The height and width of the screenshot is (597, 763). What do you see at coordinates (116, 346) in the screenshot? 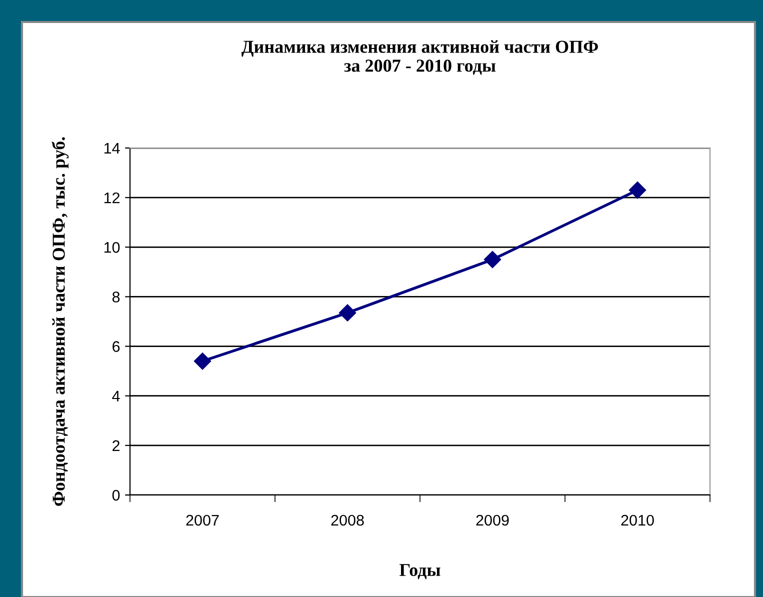
I see `y-tick-label: 6` at bounding box center [116, 346].